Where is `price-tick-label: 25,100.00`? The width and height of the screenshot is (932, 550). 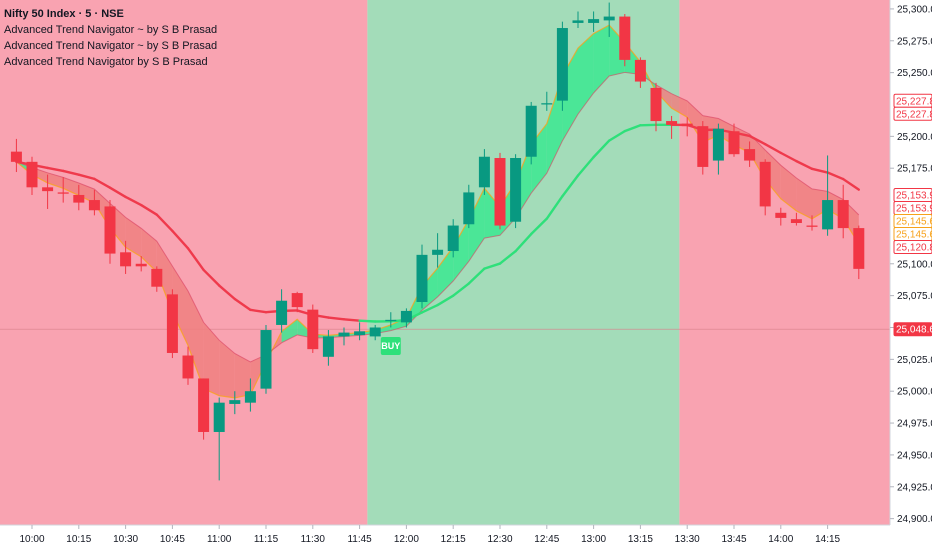
price-tick-label: 25,100.00 is located at coordinates (914, 264).